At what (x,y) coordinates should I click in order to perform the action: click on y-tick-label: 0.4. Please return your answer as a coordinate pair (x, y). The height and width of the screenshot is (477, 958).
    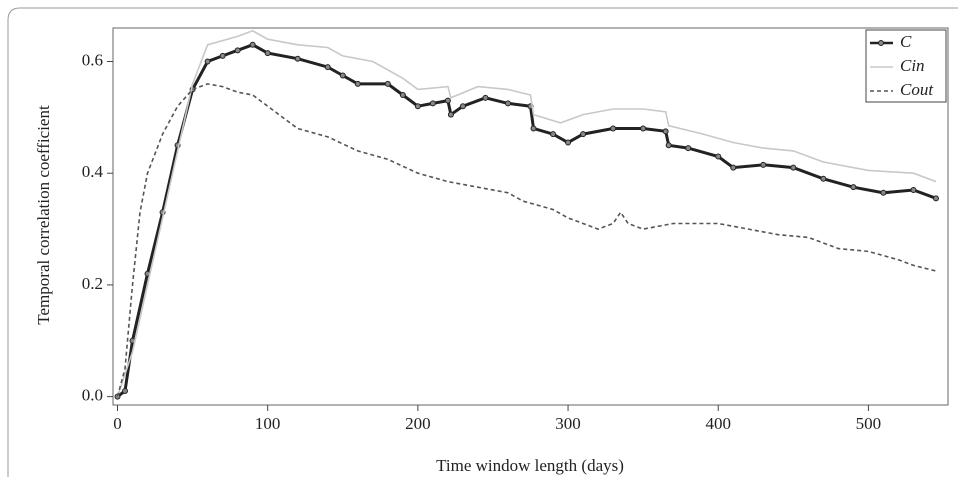
    Looking at the image, I should click on (93, 171).